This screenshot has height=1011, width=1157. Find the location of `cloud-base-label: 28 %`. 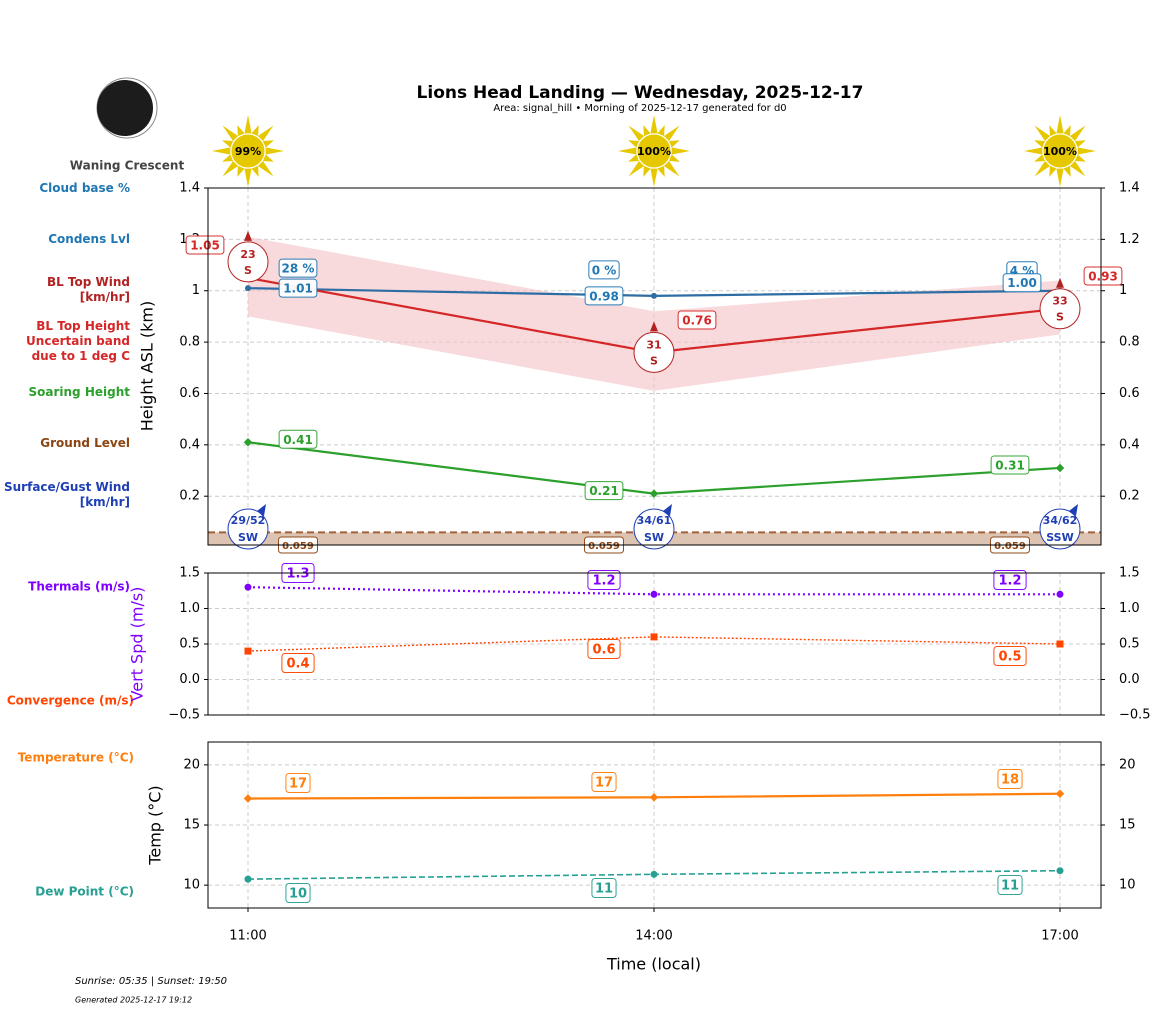

cloud-base-label: 28 % is located at coordinates (298, 269).